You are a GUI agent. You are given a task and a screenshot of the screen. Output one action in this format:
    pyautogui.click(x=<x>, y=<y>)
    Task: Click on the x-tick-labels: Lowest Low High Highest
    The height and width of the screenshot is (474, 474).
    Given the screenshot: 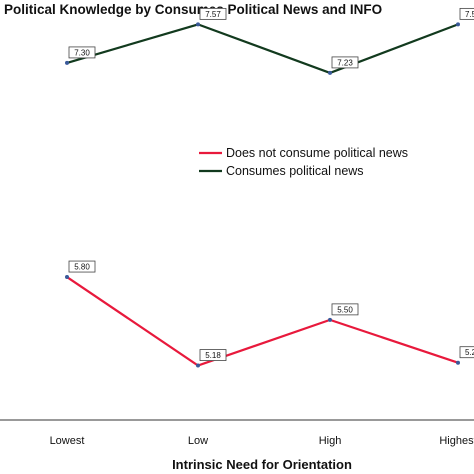 What is the action you would take?
    pyautogui.click(x=262, y=441)
    